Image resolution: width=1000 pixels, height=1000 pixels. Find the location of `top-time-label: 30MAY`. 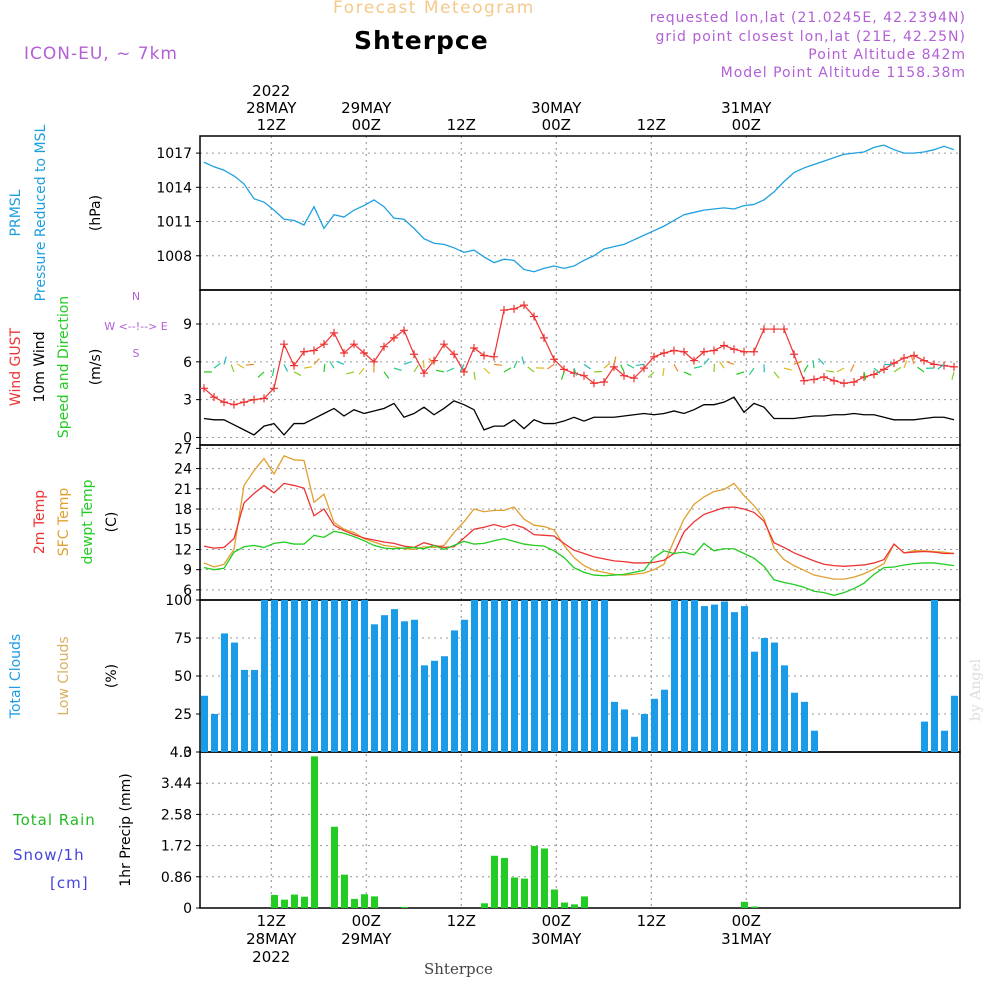

top-time-label: 30MAY is located at coordinates (556, 108).